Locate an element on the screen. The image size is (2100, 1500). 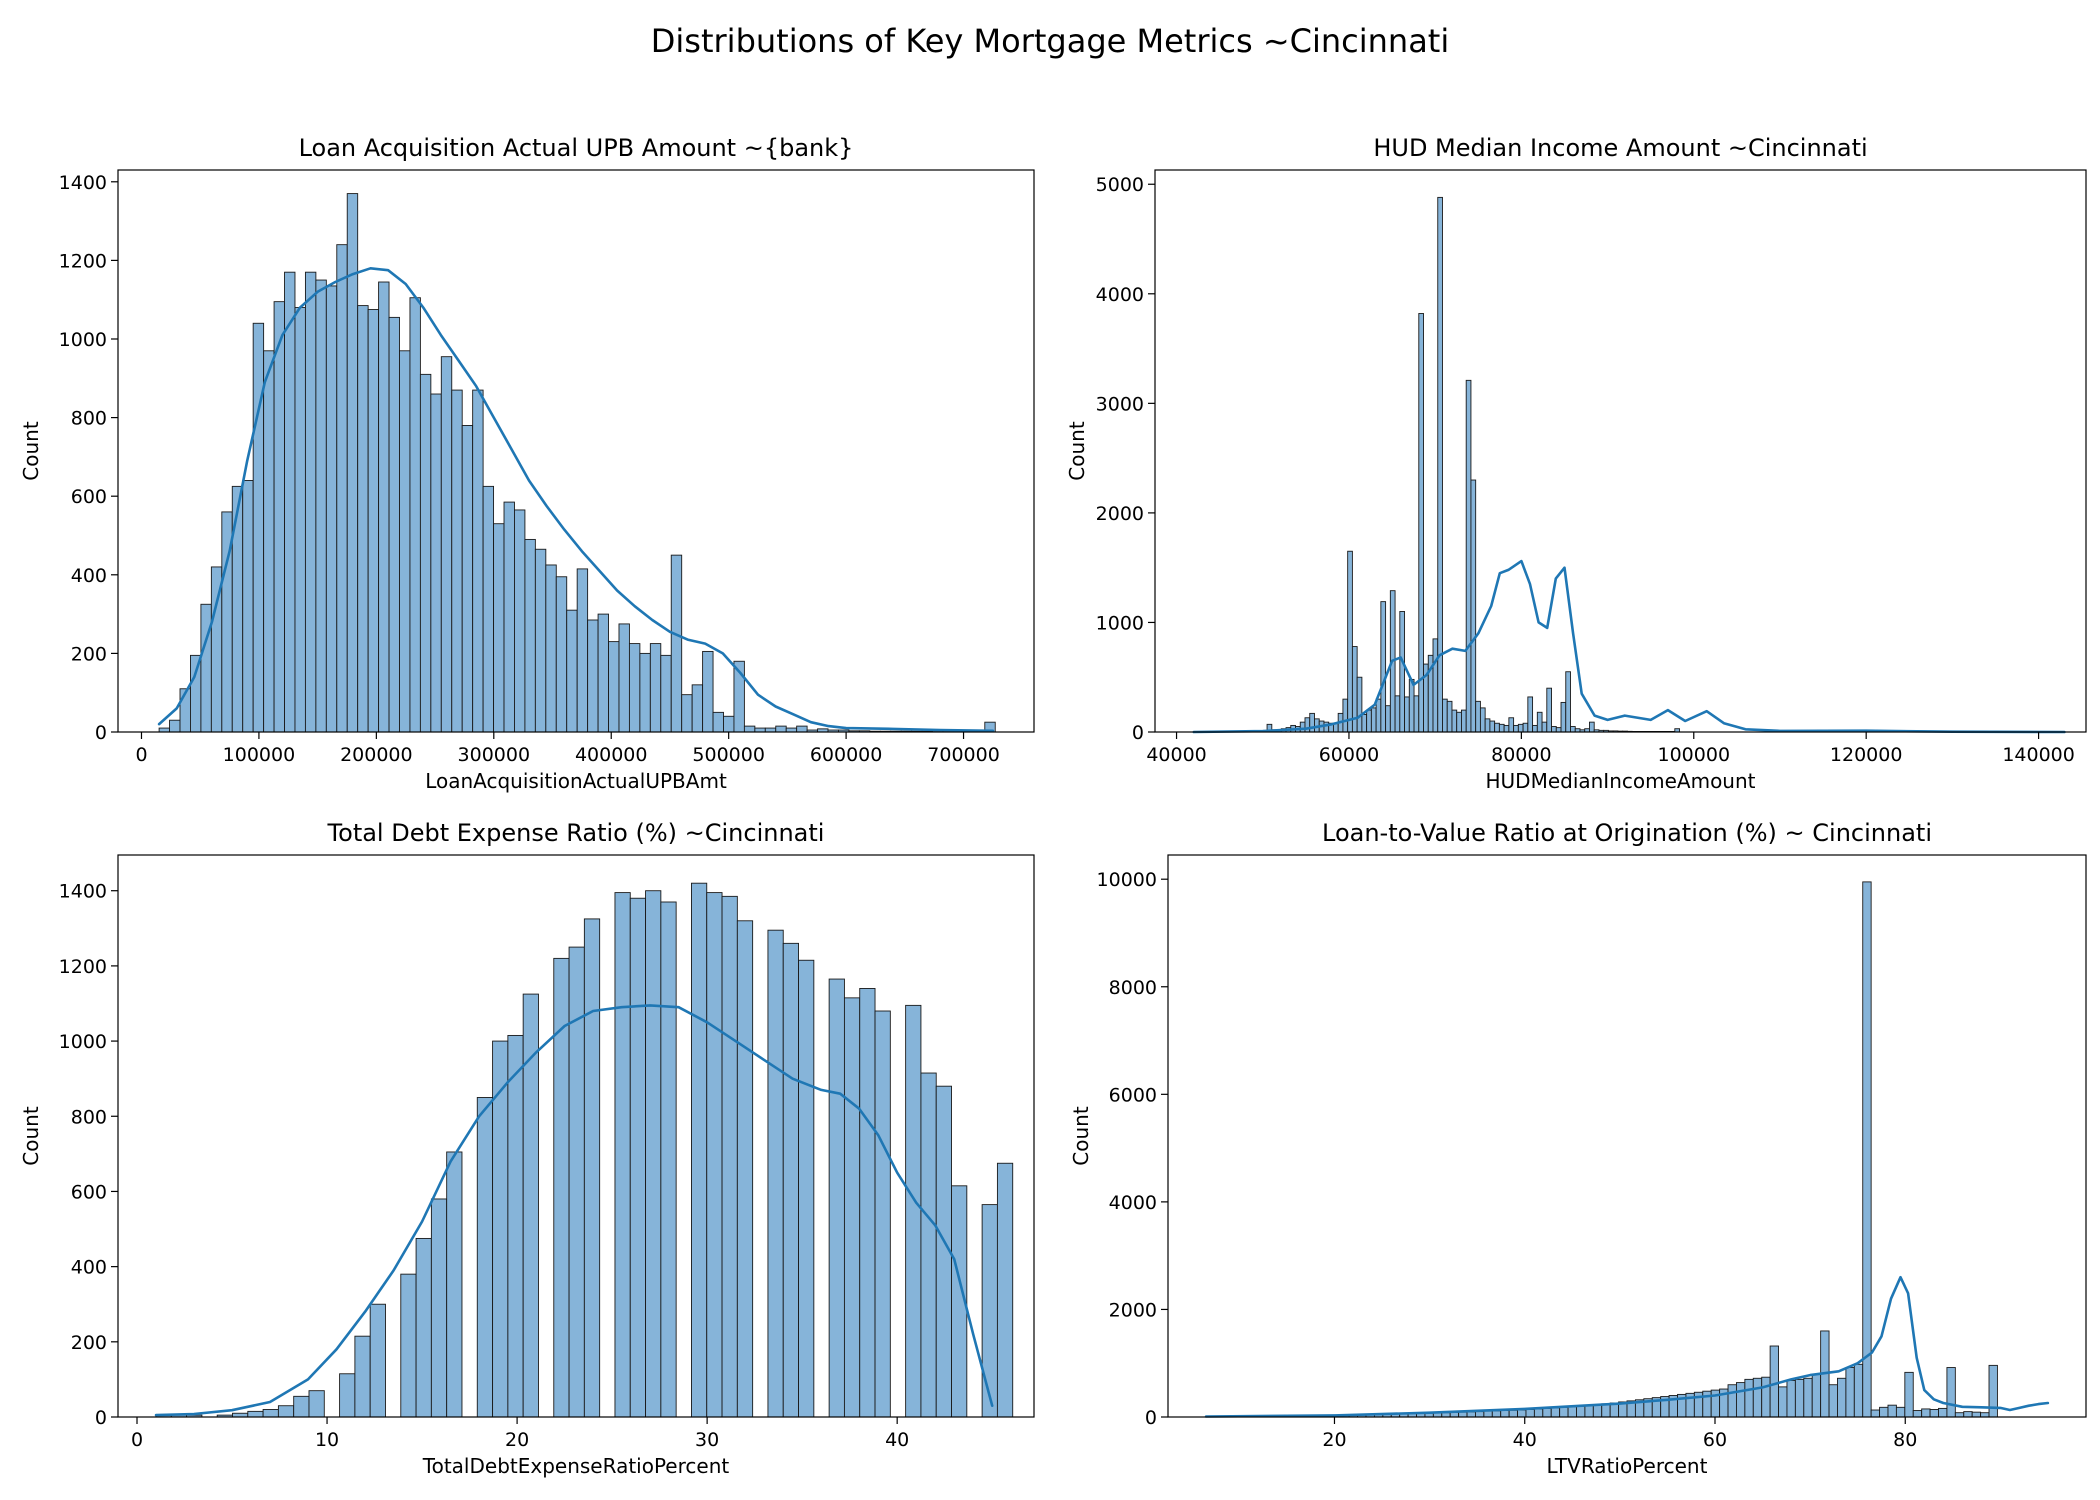
x-tick-label: 600000 is located at coordinates (846, 755).